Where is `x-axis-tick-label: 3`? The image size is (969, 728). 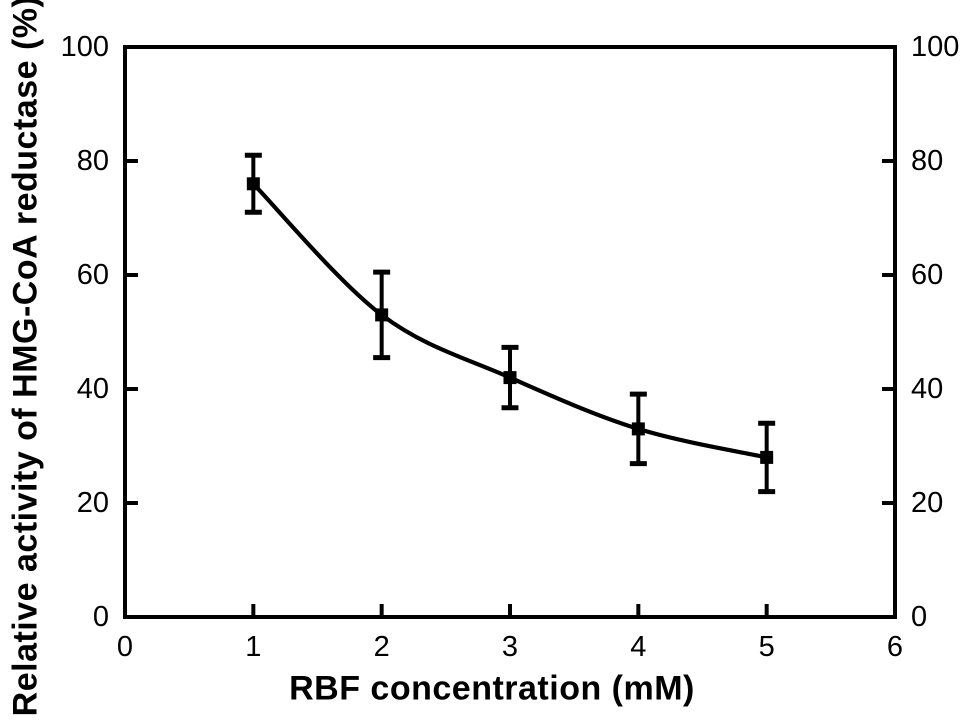 x-axis-tick-label: 3 is located at coordinates (510, 647).